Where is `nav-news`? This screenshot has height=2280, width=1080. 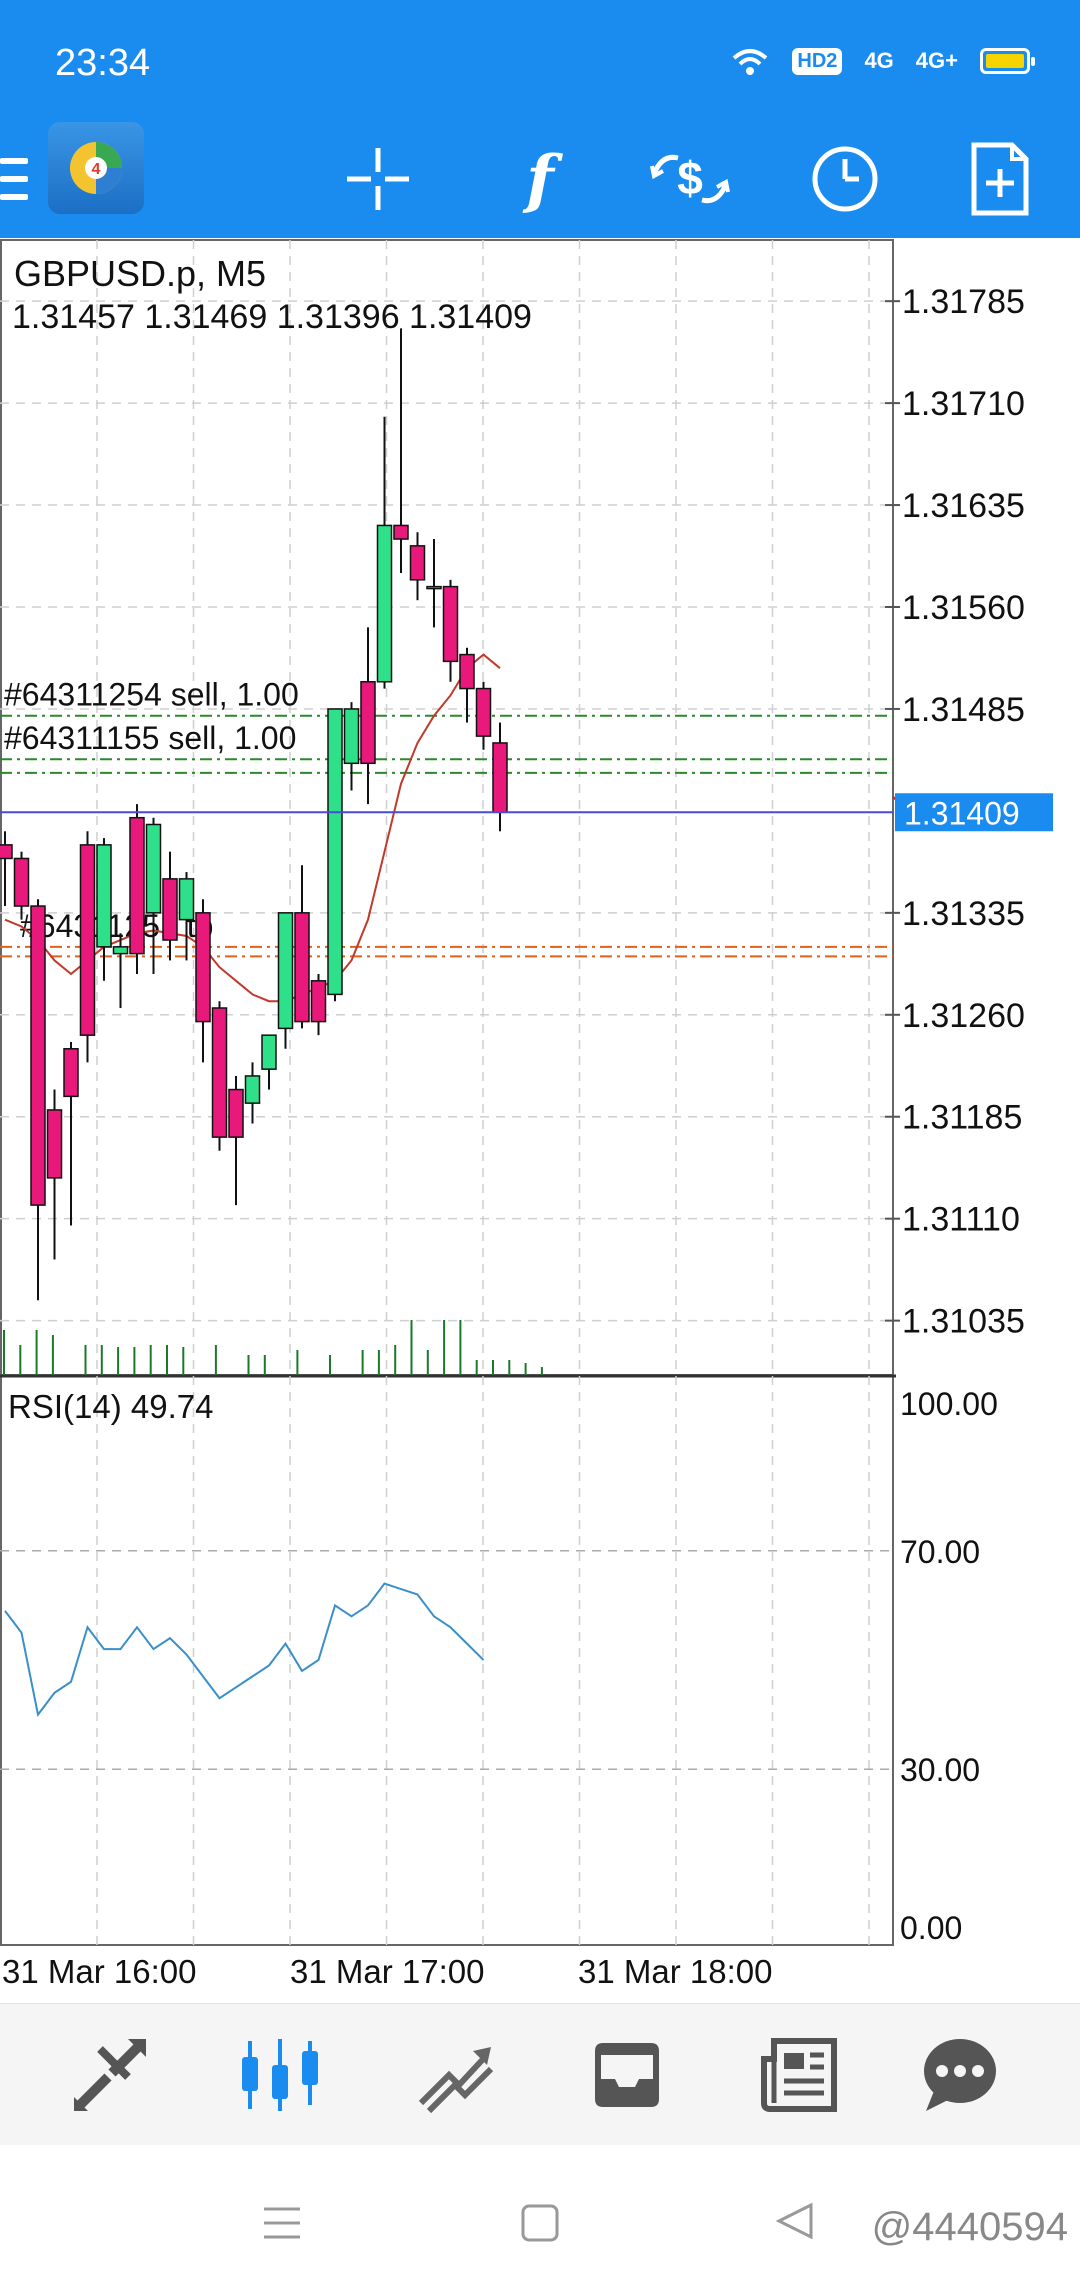 nav-news is located at coordinates (800, 2075).